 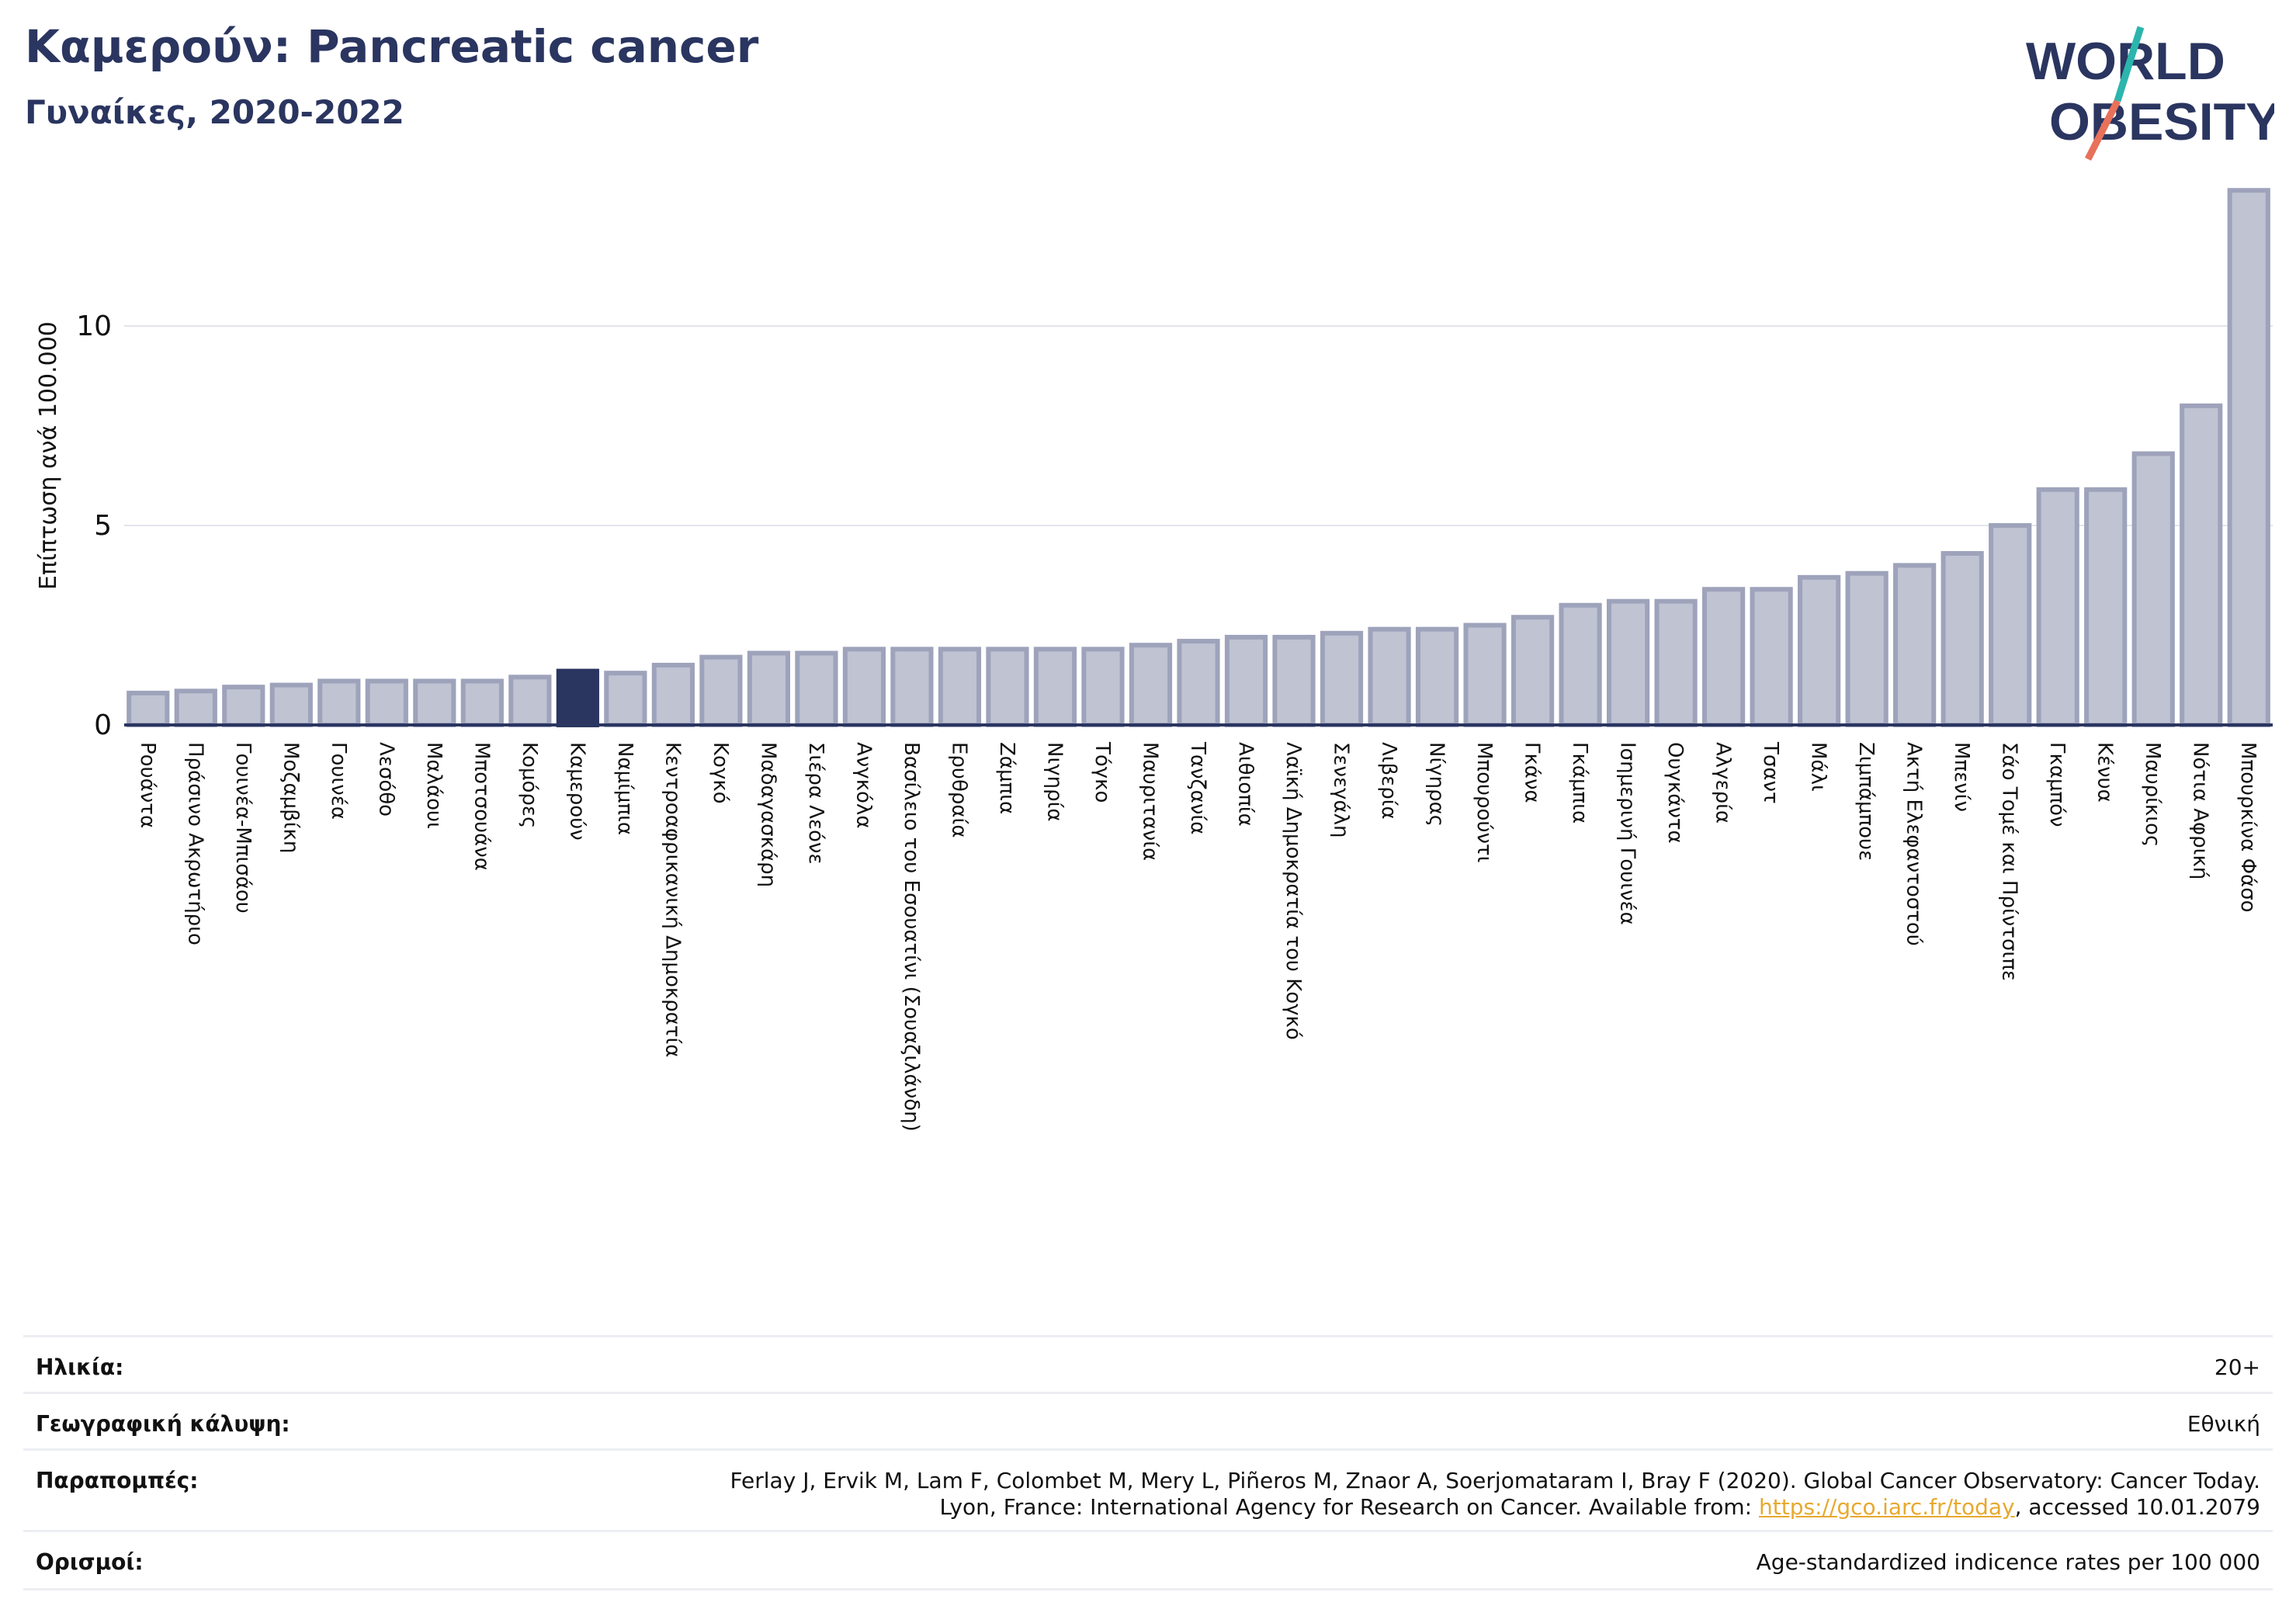 What do you see at coordinates (958, 790) in the screenshot?
I see `x-tick-label: Ερυθραία` at bounding box center [958, 790].